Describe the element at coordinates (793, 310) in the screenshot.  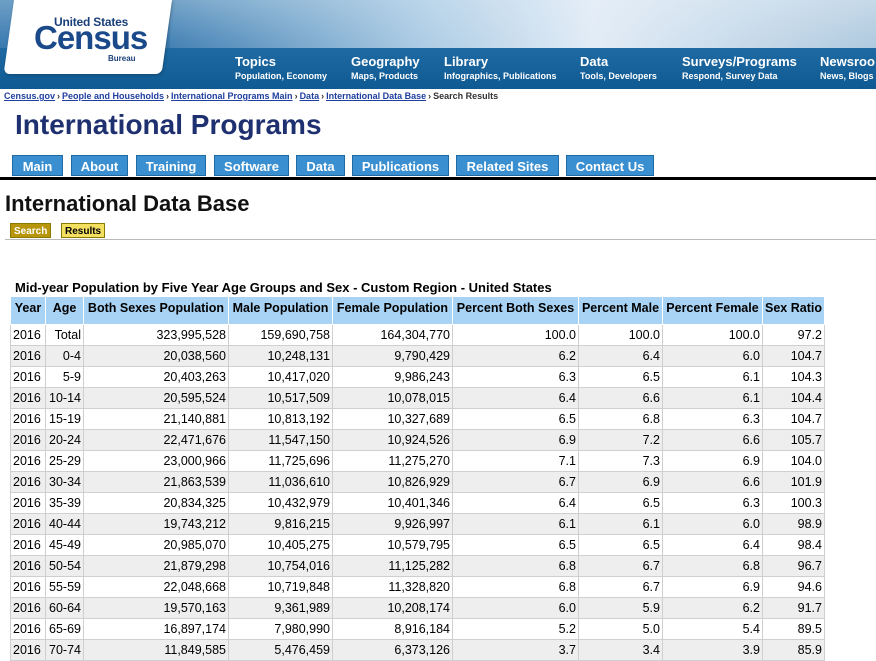
I see `column-header: Sex Ratio` at that location.